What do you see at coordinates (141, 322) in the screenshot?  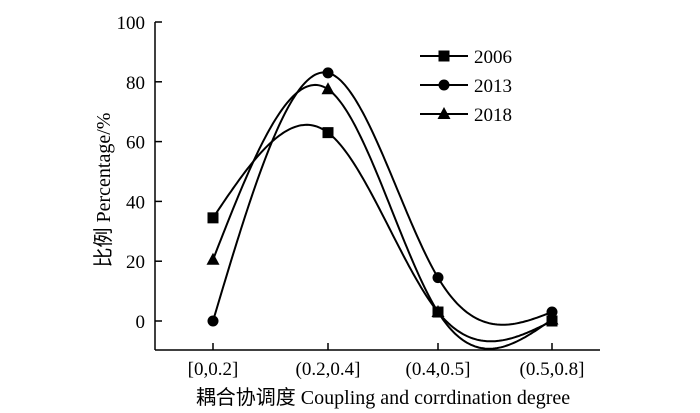 I see `y-tick-label-0: 0` at bounding box center [141, 322].